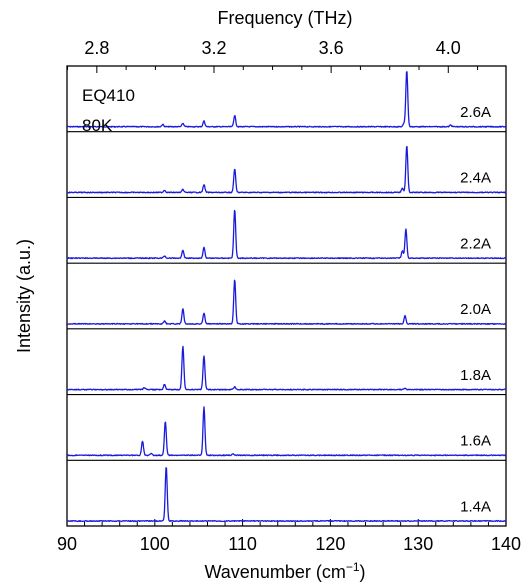  I want to click on series-label: 2.6A, so click(475, 112).